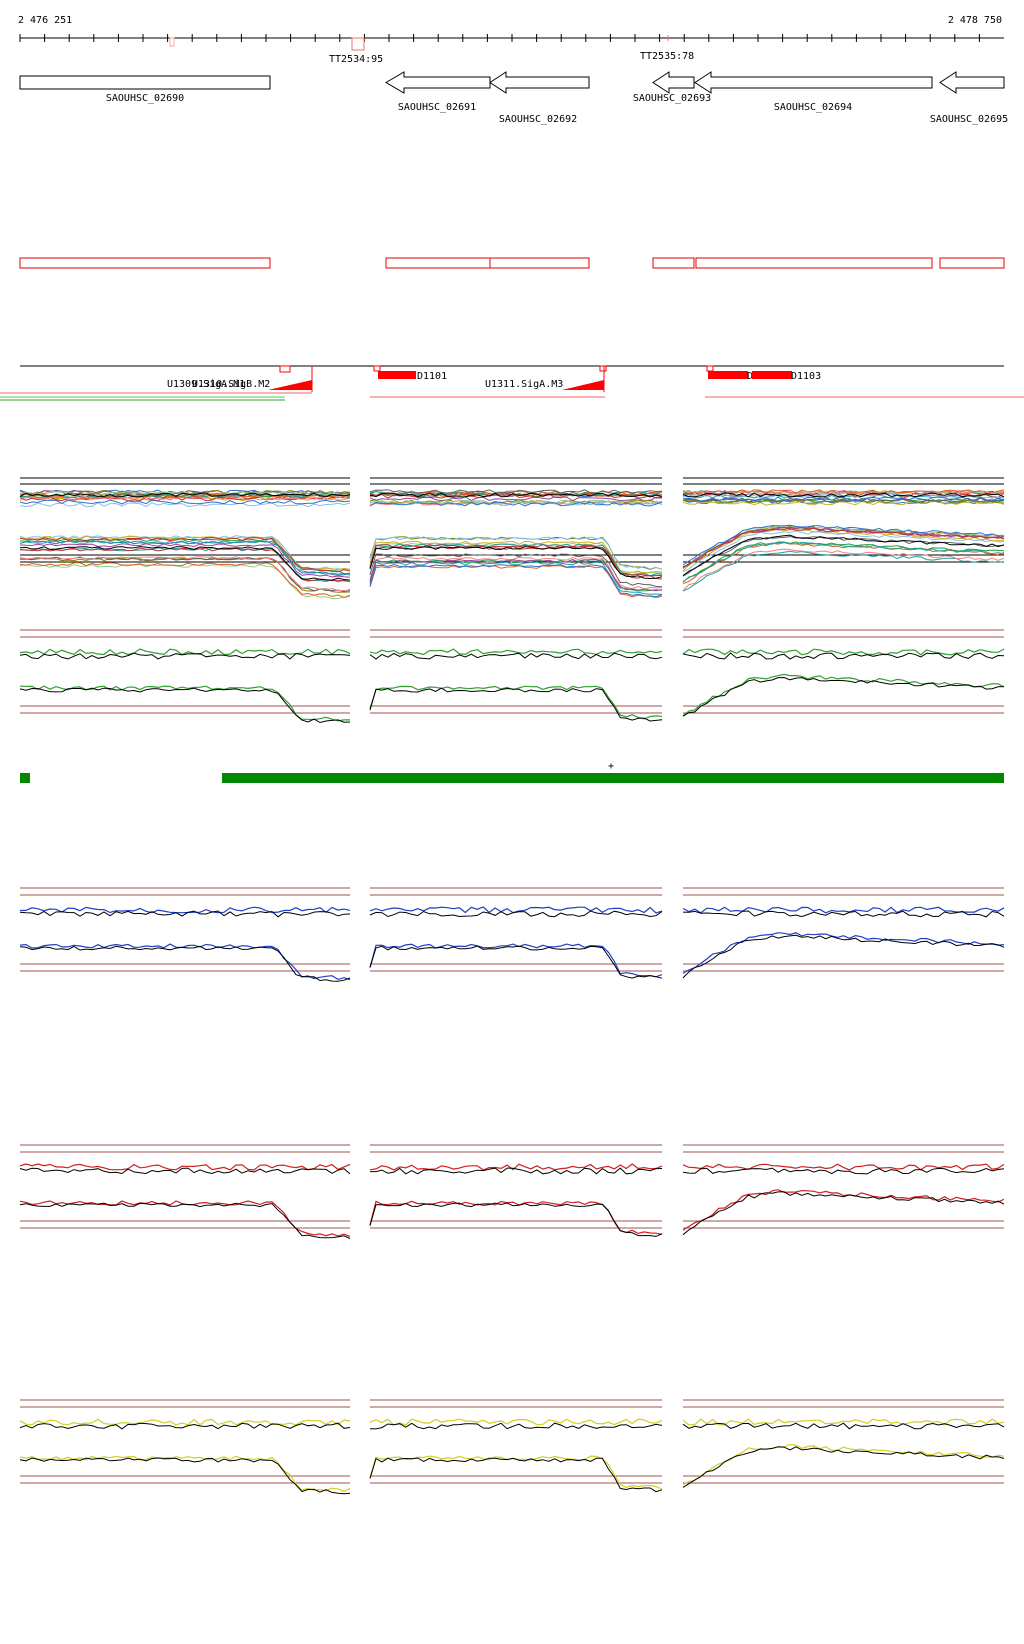  What do you see at coordinates (672, 98) in the screenshot?
I see `gene-label: SAOUHSC_02693` at bounding box center [672, 98].